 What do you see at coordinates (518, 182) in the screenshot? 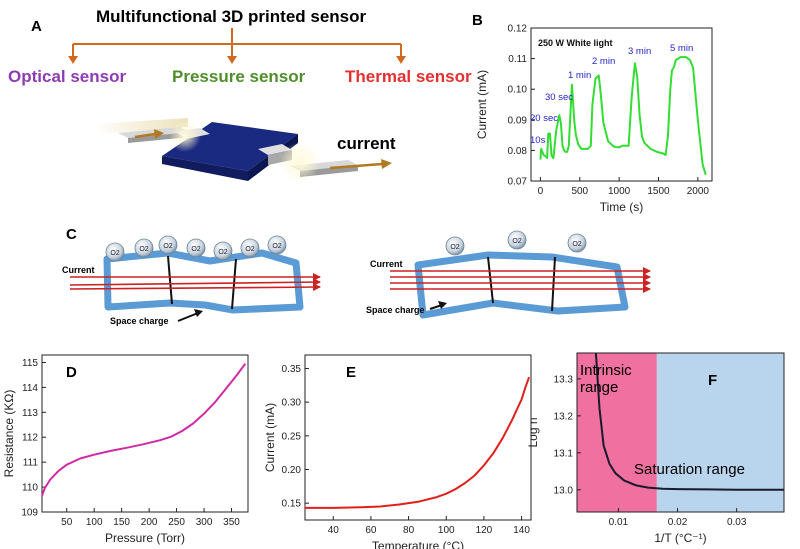
I see `y-tick-label: 0.07` at bounding box center [518, 182].